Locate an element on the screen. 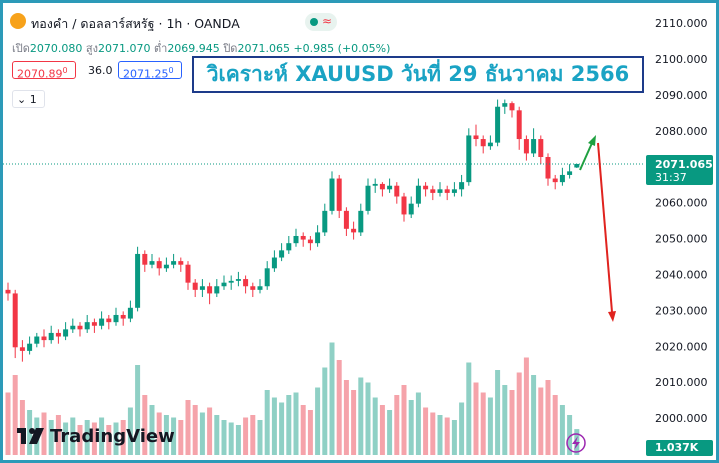 The height and width of the screenshot is (463, 719). buy-button: 2071.250 is located at coordinates (150, 71).